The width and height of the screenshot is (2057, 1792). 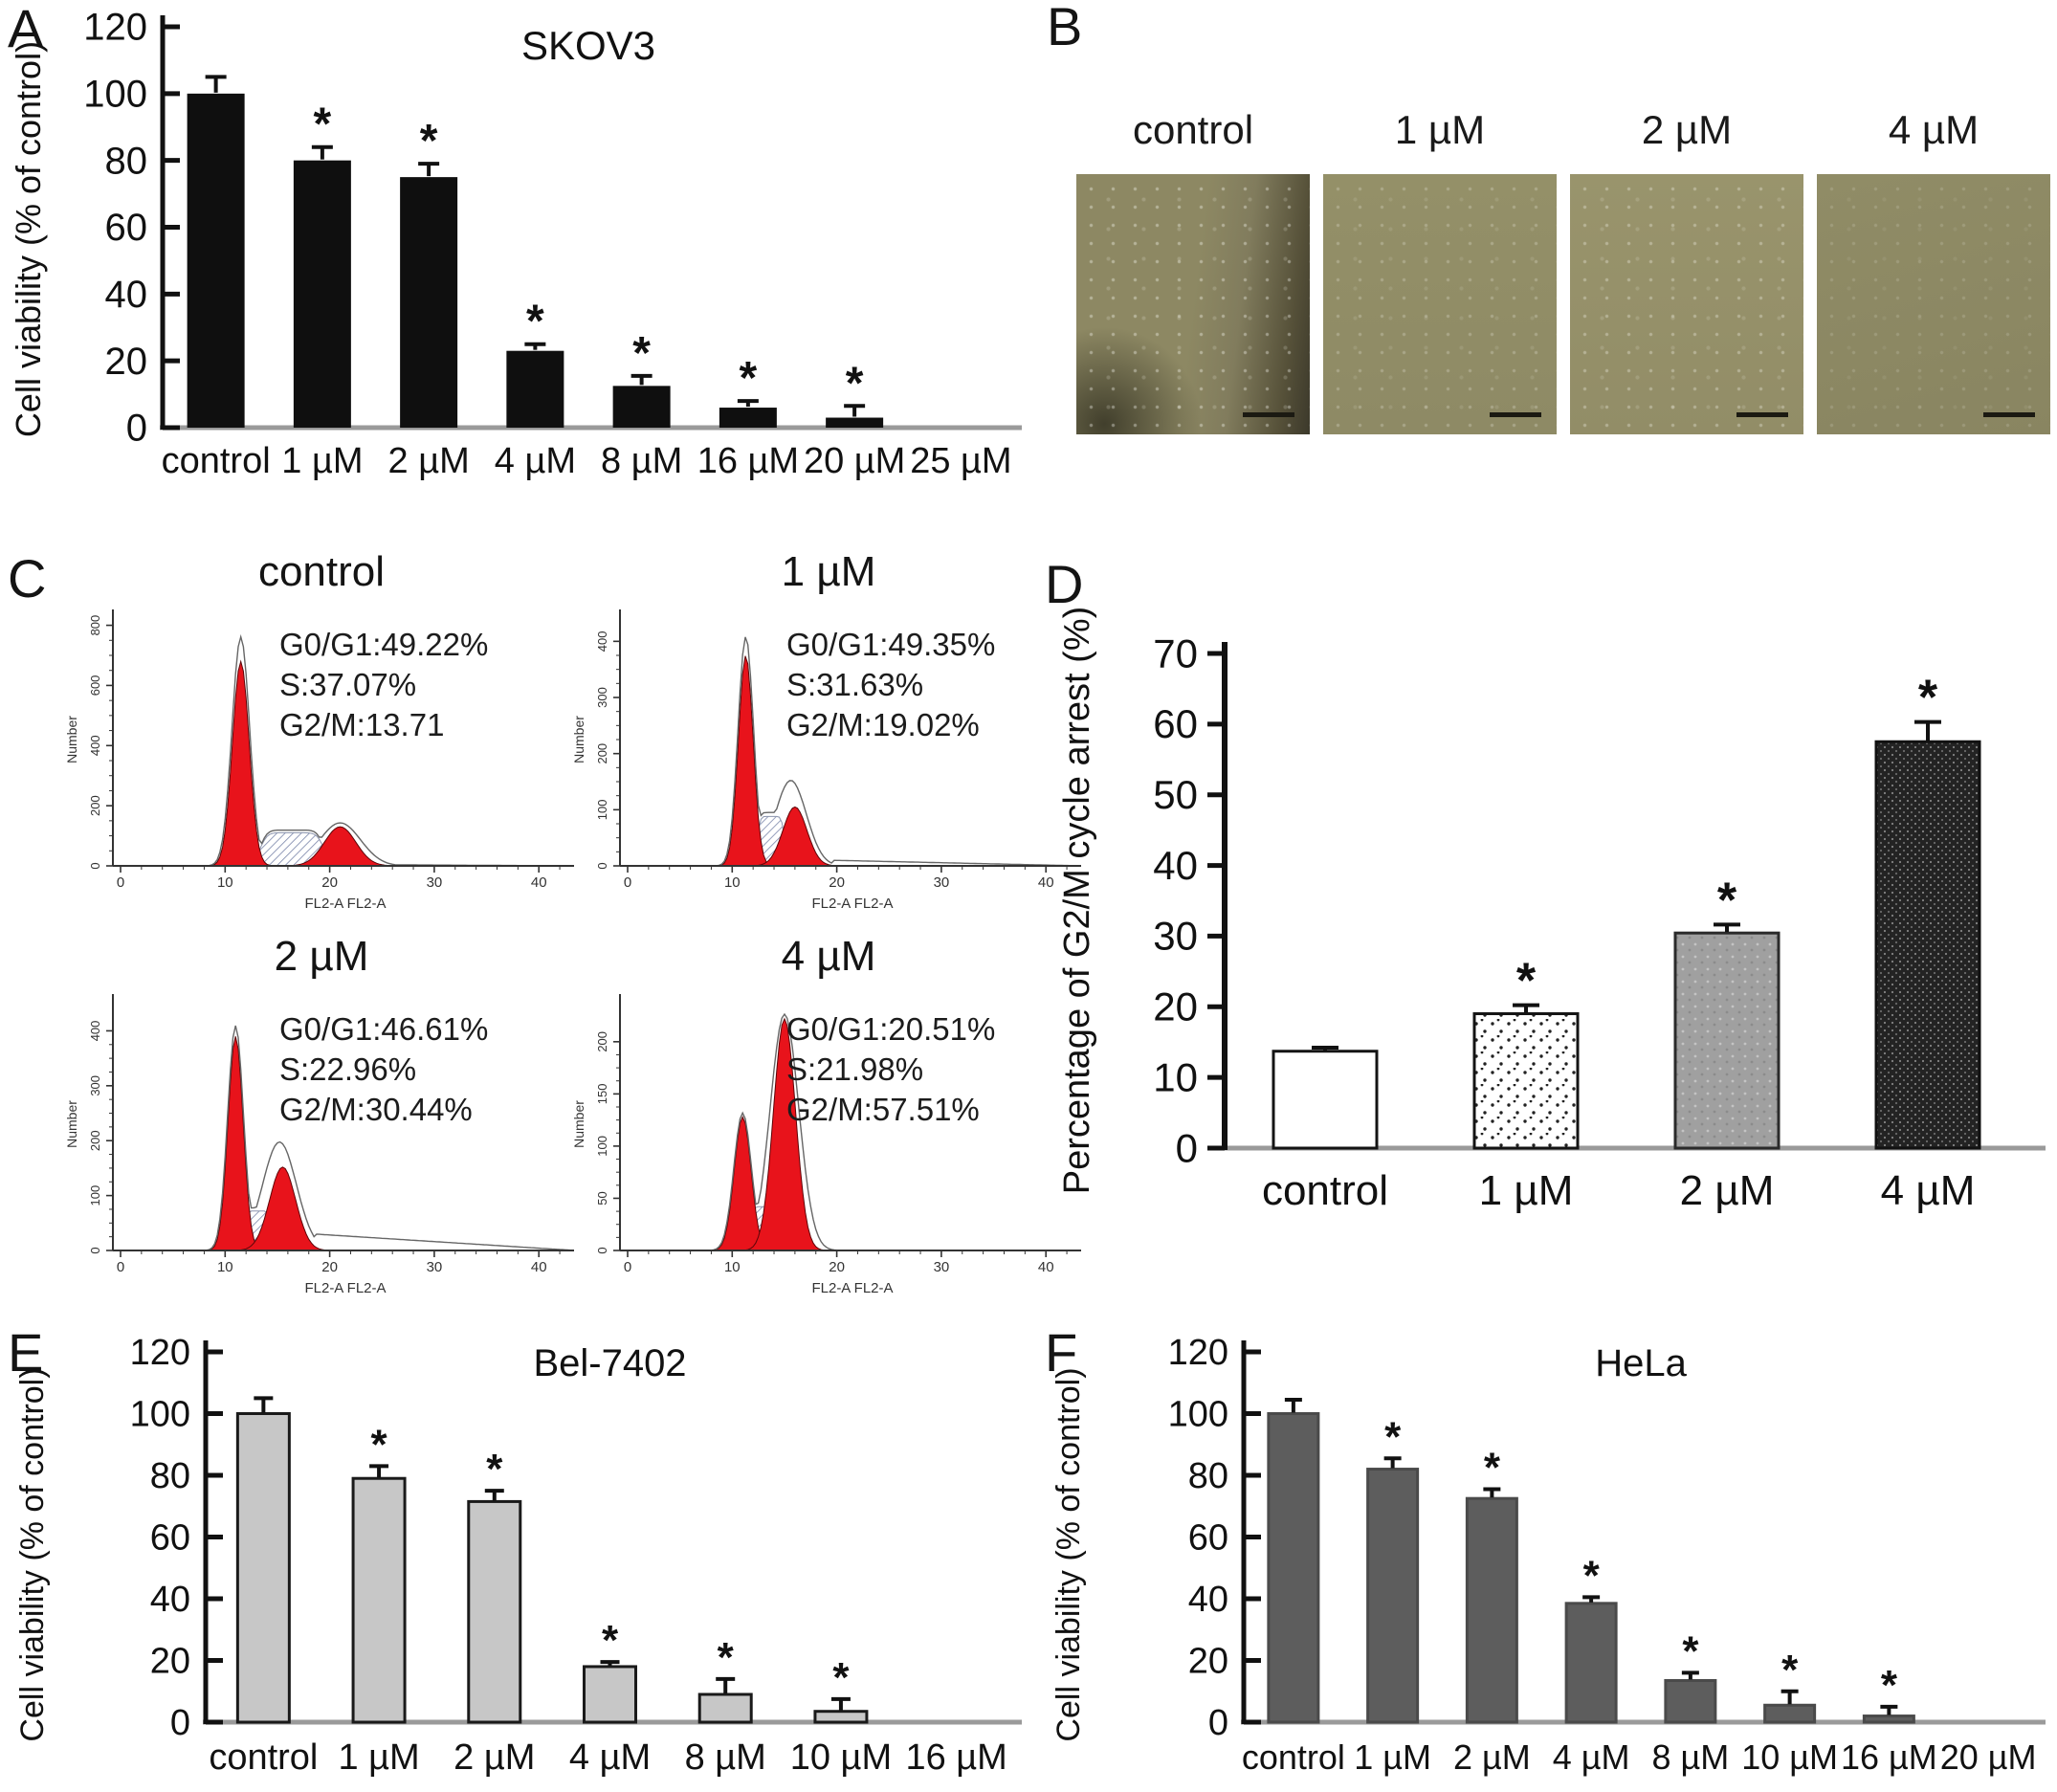 What do you see at coordinates (384, 644) in the screenshot?
I see `stat-g0g1: G0/G1:49.22%` at bounding box center [384, 644].